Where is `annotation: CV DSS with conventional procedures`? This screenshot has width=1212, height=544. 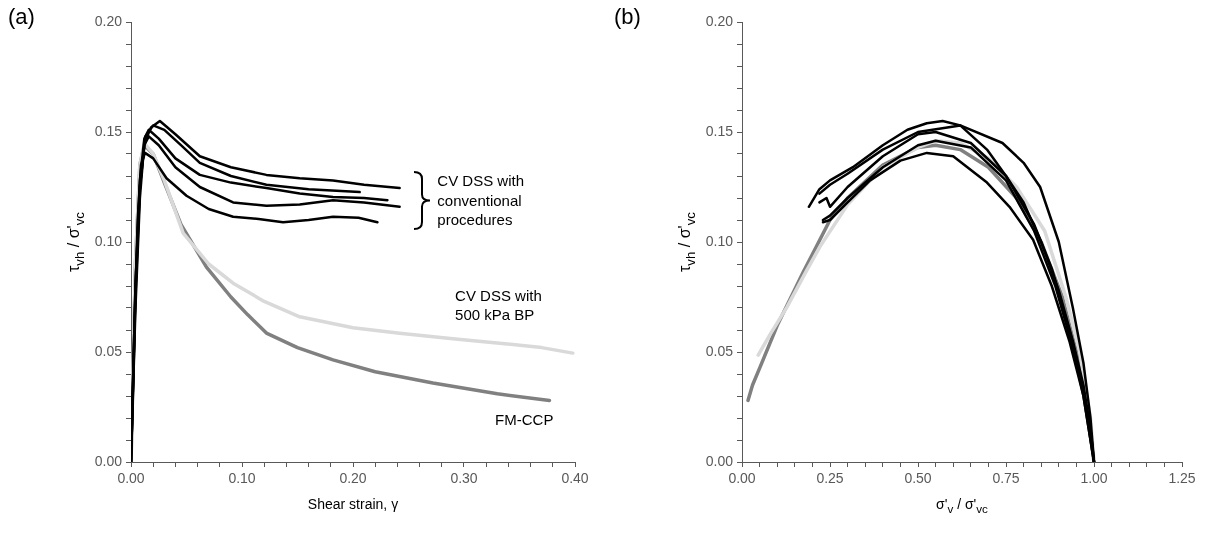
annotation: CV DSS with conventional procedures is located at coordinates (481, 200).